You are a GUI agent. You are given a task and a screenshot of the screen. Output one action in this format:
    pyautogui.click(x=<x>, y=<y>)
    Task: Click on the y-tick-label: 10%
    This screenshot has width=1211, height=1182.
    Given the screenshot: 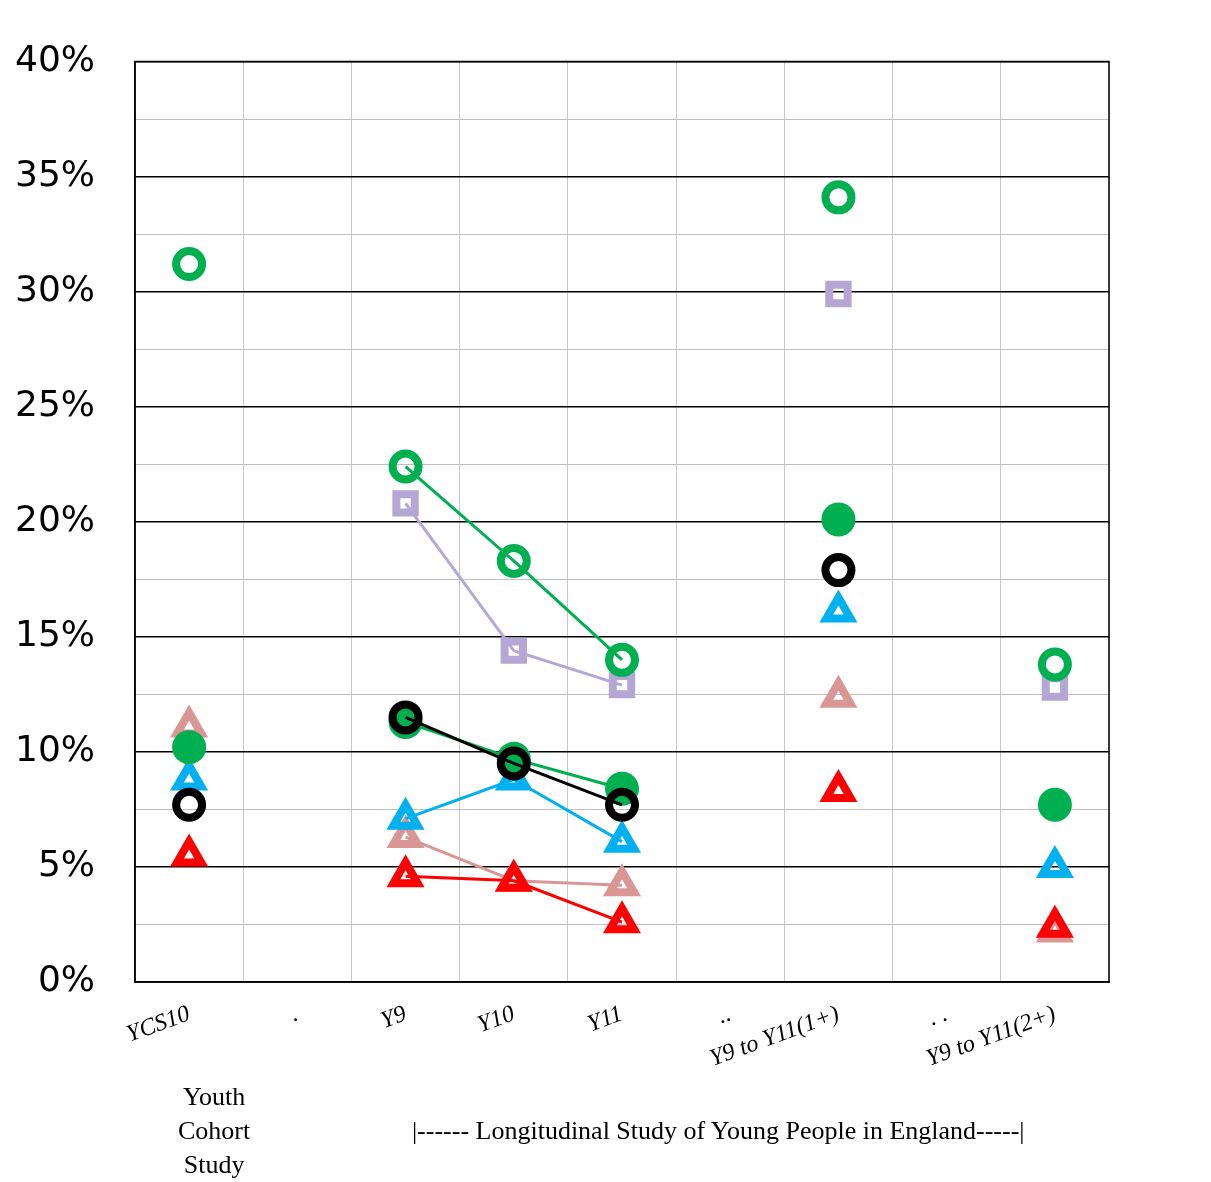 What is the action you would take?
    pyautogui.click(x=54, y=749)
    